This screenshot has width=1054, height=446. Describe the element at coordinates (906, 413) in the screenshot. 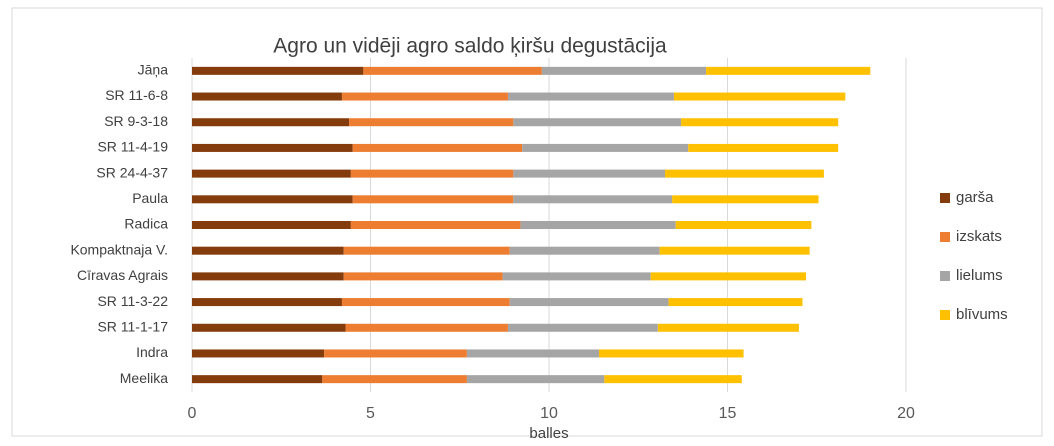

I see `x-tick-label: 20` at that location.